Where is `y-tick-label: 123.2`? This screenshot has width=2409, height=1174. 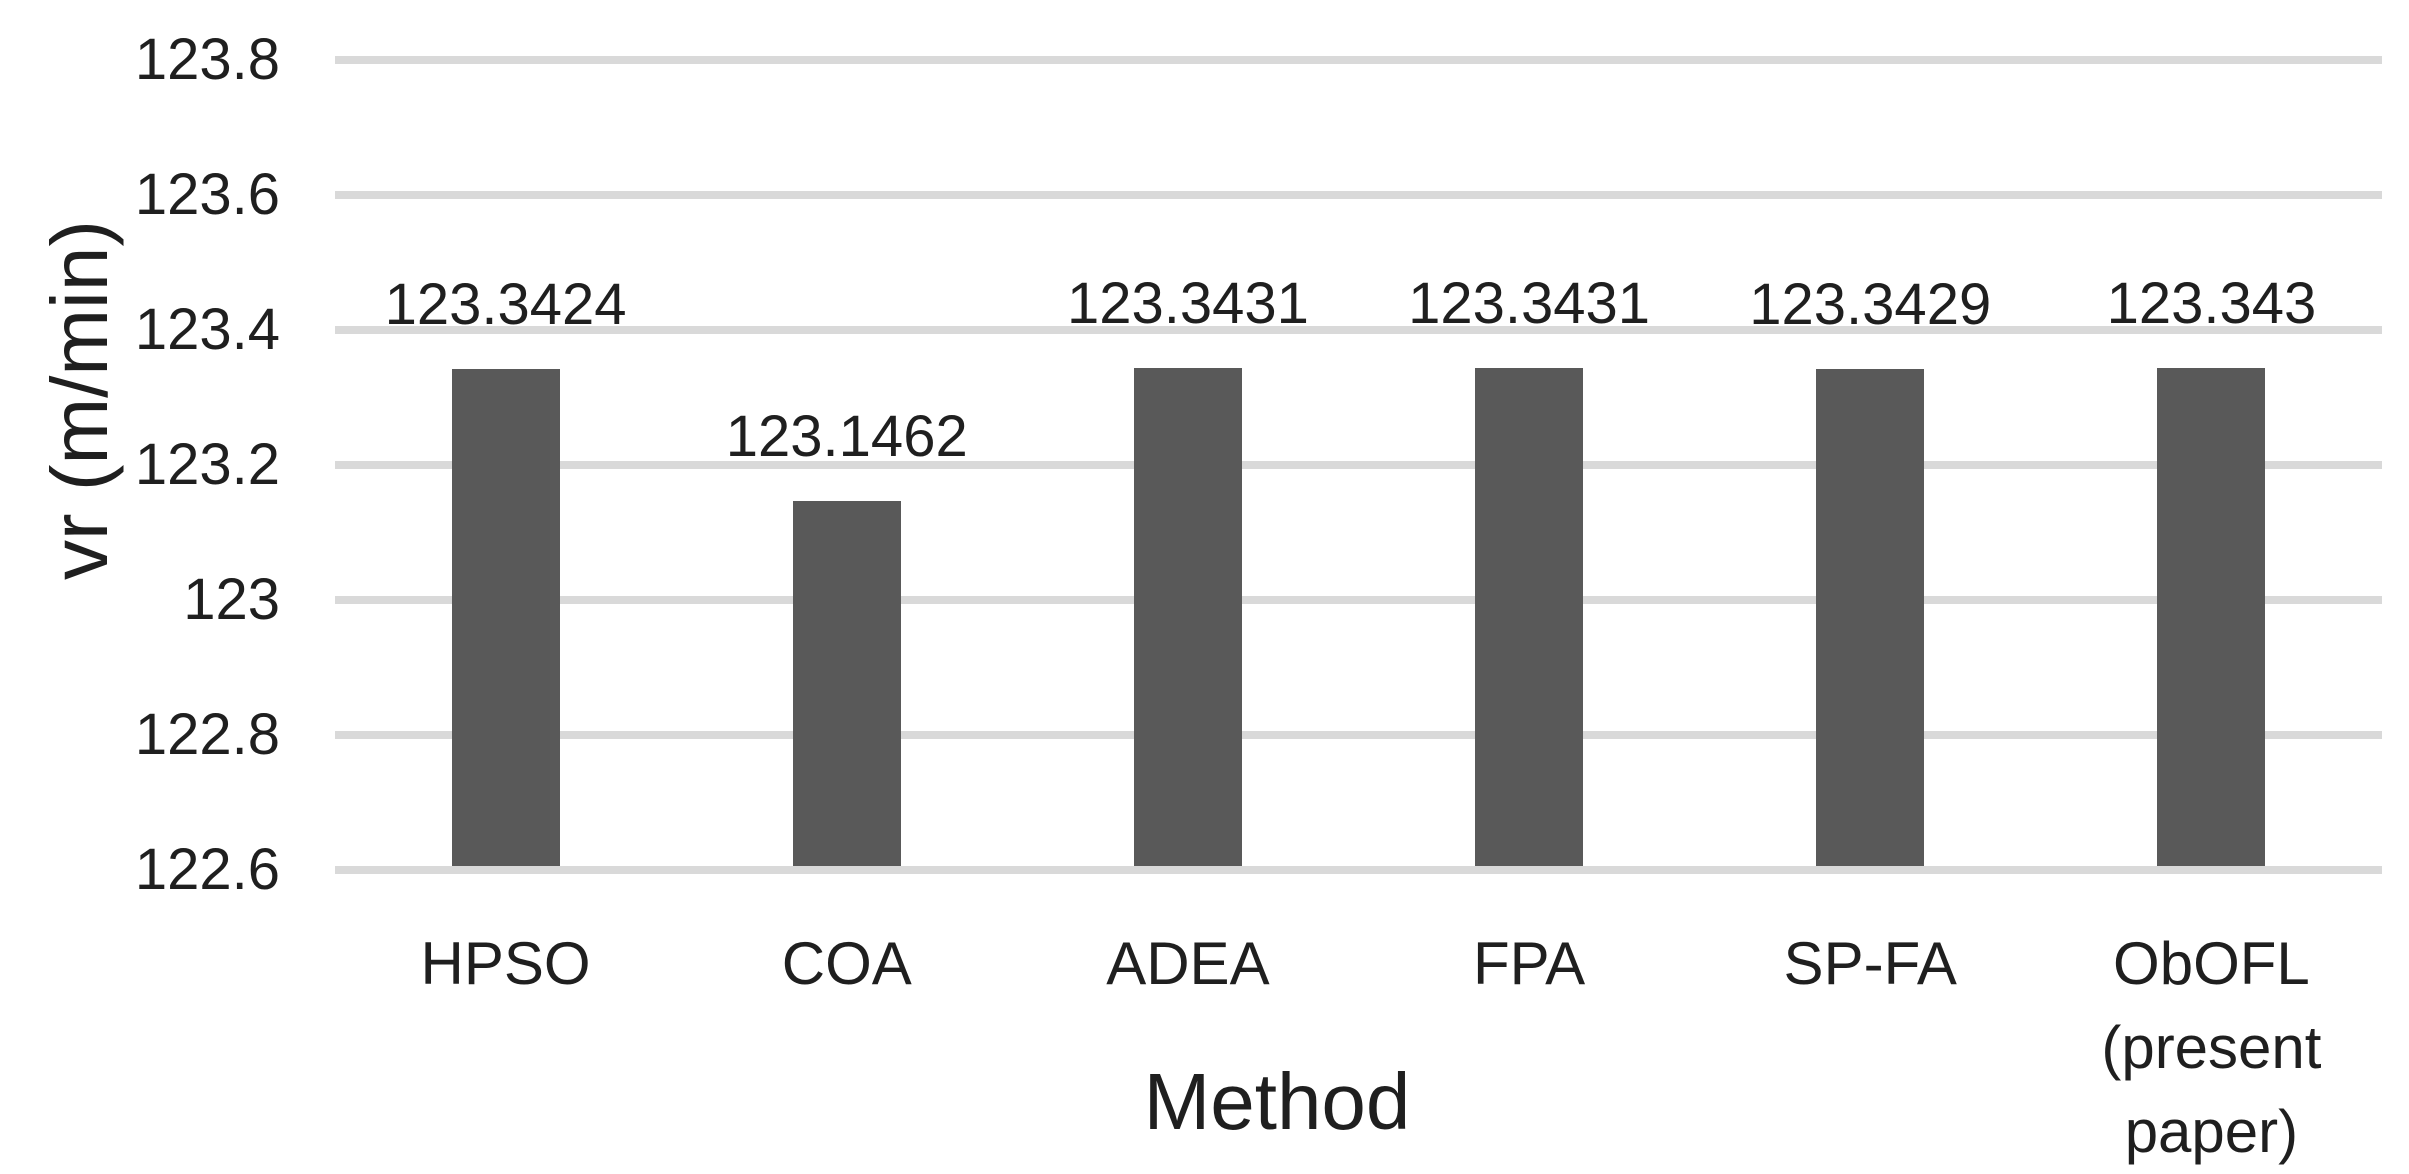
y-tick-label: 123.2 is located at coordinates (207, 464).